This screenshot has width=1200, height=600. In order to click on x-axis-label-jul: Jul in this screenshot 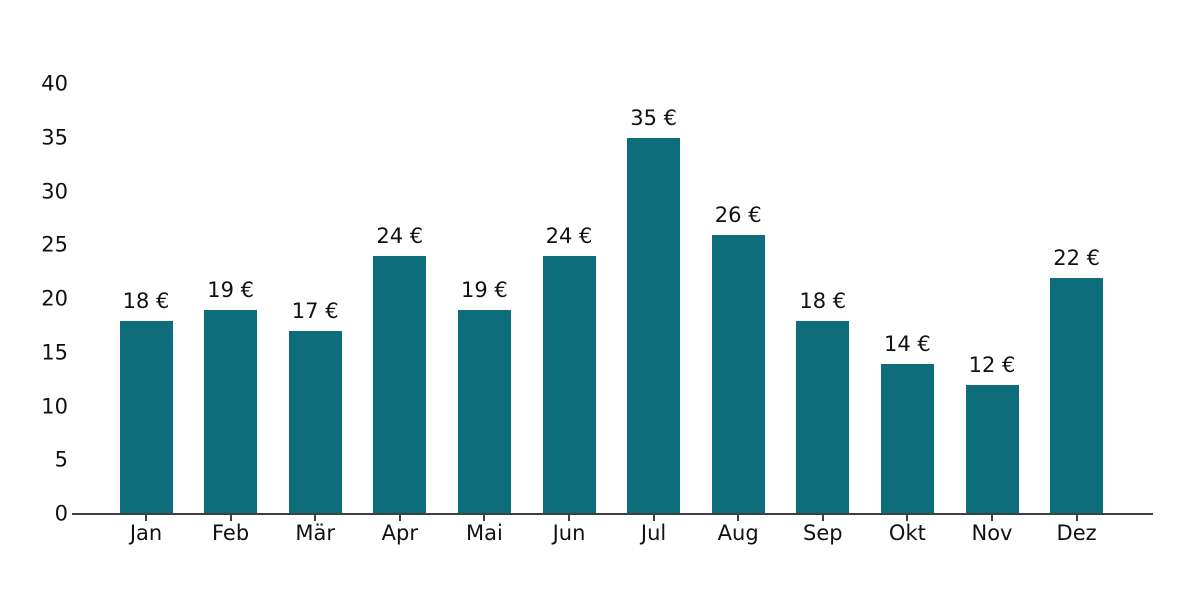, I will do `click(653, 533)`.